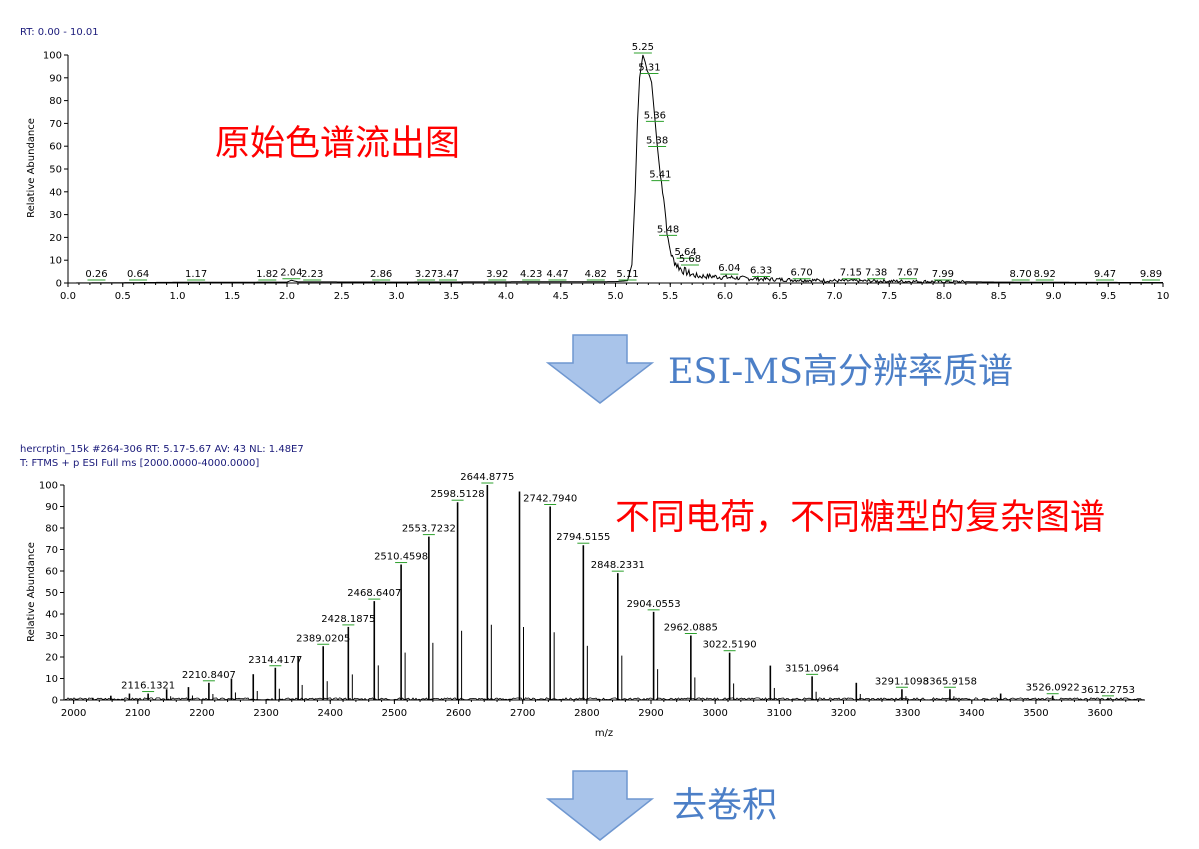 Image resolution: width=1199 pixels, height=849 pixels. What do you see at coordinates (618, 565) in the screenshot?
I see `spectrum-peak-label: 2848.2331` at bounding box center [618, 565].